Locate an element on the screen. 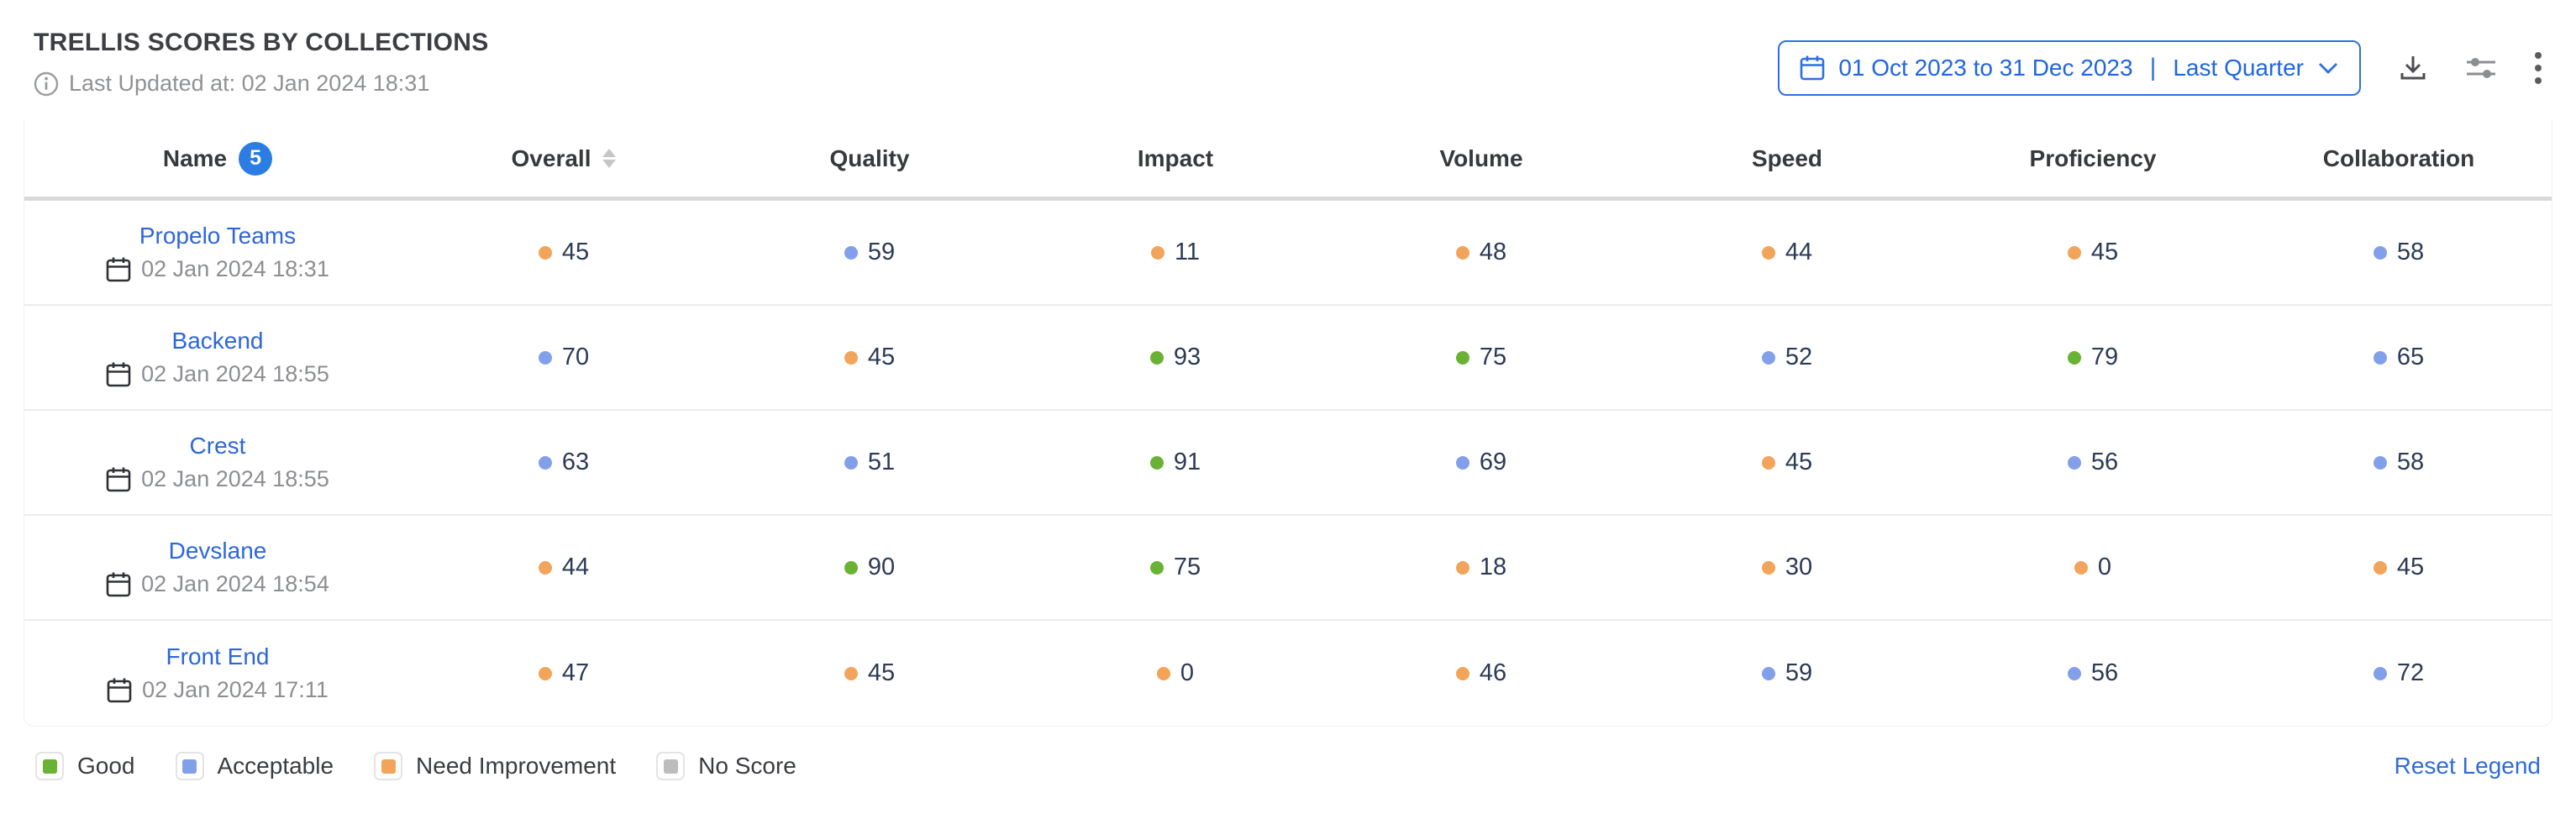  score-value: 70 is located at coordinates (575, 357).